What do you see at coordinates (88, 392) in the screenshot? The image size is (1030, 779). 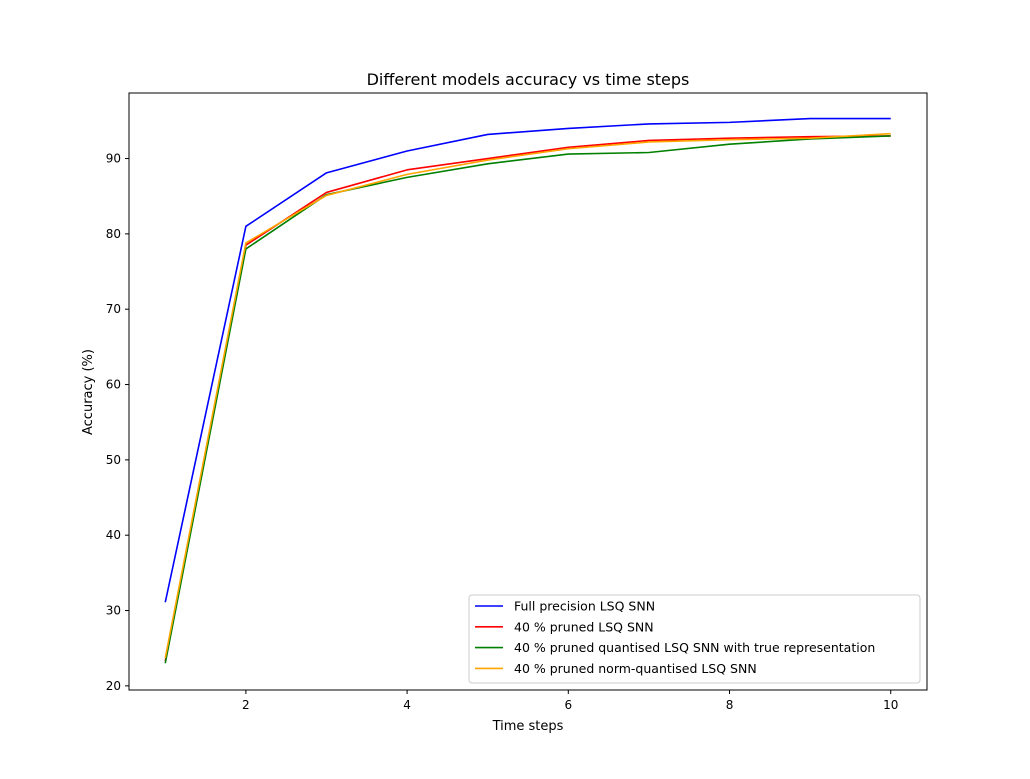 I see `y-axis-label: Accuracy (%)` at bounding box center [88, 392].